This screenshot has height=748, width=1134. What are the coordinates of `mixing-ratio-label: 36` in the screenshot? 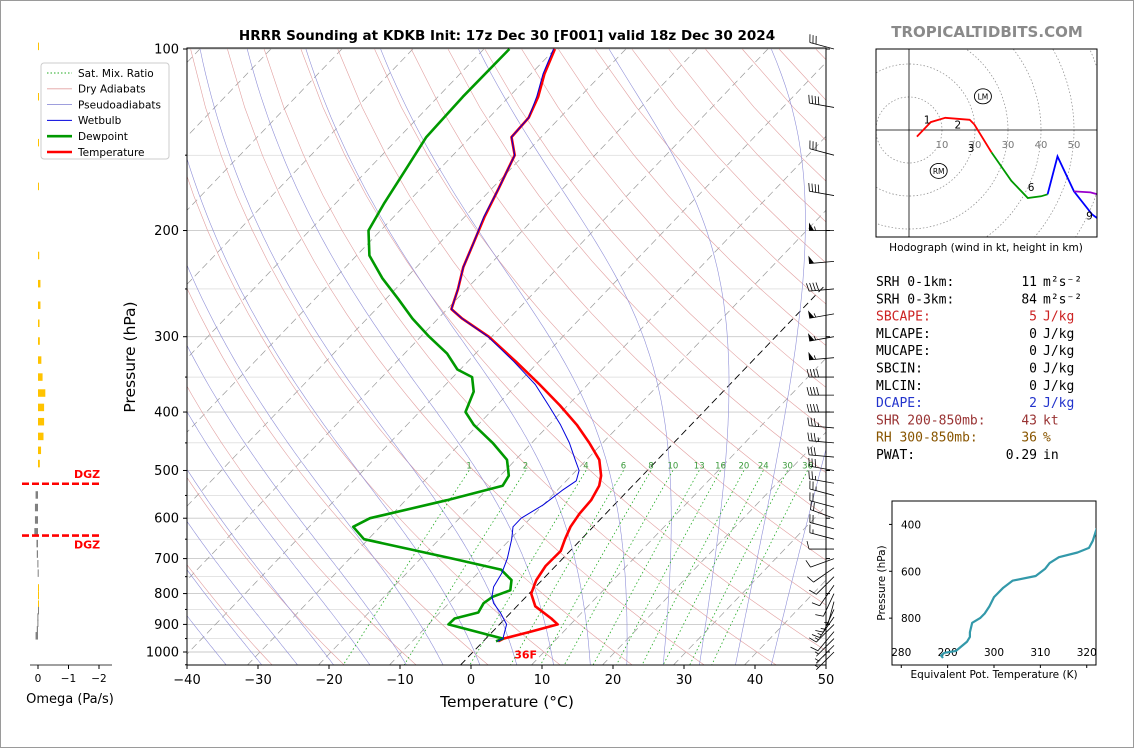 It's located at (807, 467).